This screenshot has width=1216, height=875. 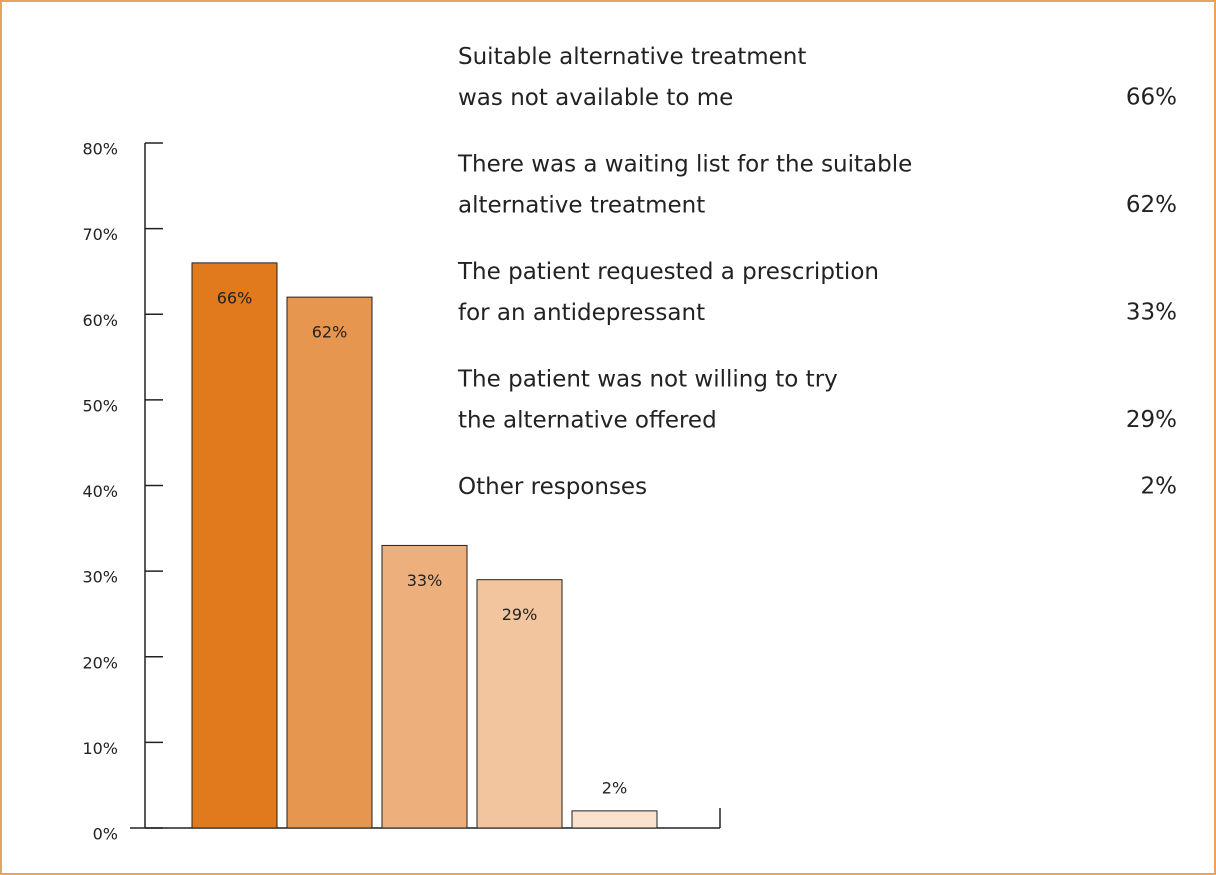 What do you see at coordinates (614, 787) in the screenshot?
I see `bar-label: 2%` at bounding box center [614, 787].